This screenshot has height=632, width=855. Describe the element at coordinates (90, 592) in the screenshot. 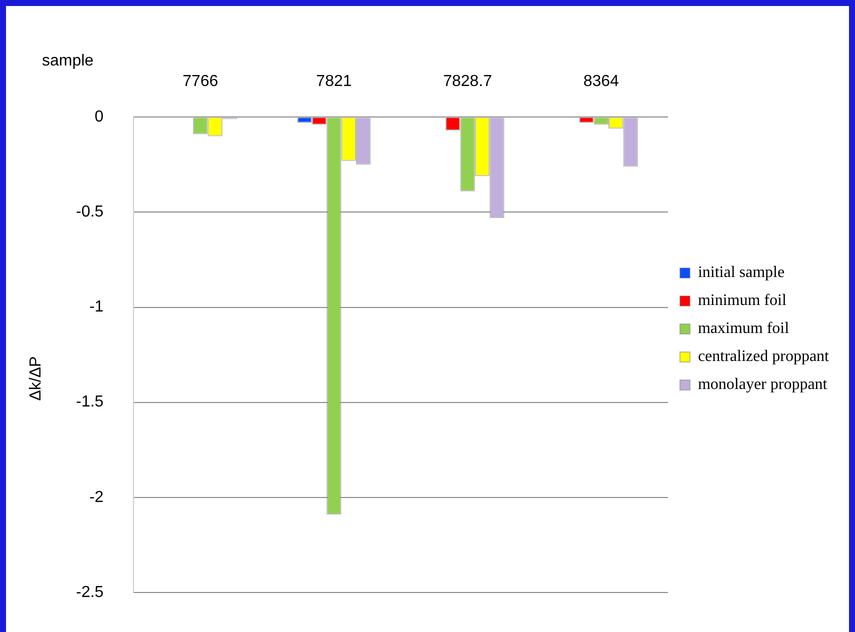

I see `y-tick-label: -2.5` at that location.